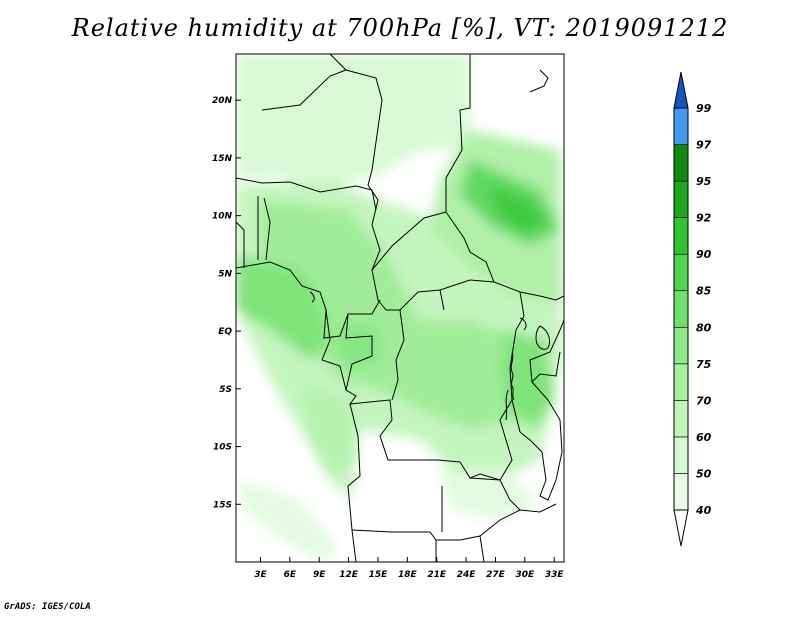  What do you see at coordinates (222, 448) in the screenshot?
I see `lat-tick-label: 10S` at bounding box center [222, 448].